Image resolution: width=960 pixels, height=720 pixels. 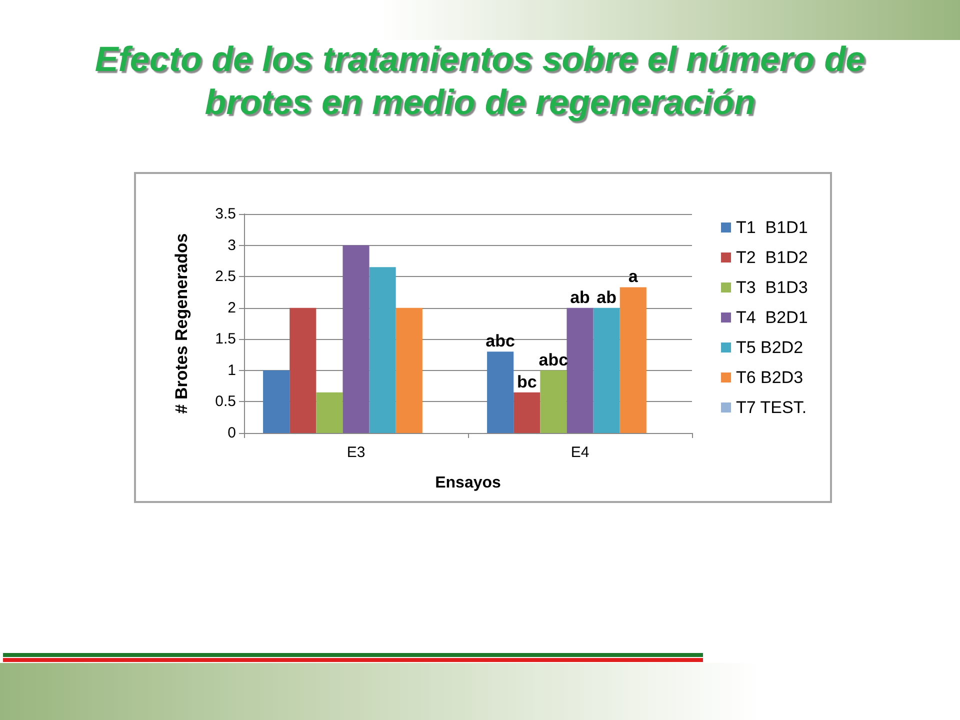 What do you see at coordinates (225, 339) in the screenshot?
I see `y-tick-label: 1.5` at bounding box center [225, 339].